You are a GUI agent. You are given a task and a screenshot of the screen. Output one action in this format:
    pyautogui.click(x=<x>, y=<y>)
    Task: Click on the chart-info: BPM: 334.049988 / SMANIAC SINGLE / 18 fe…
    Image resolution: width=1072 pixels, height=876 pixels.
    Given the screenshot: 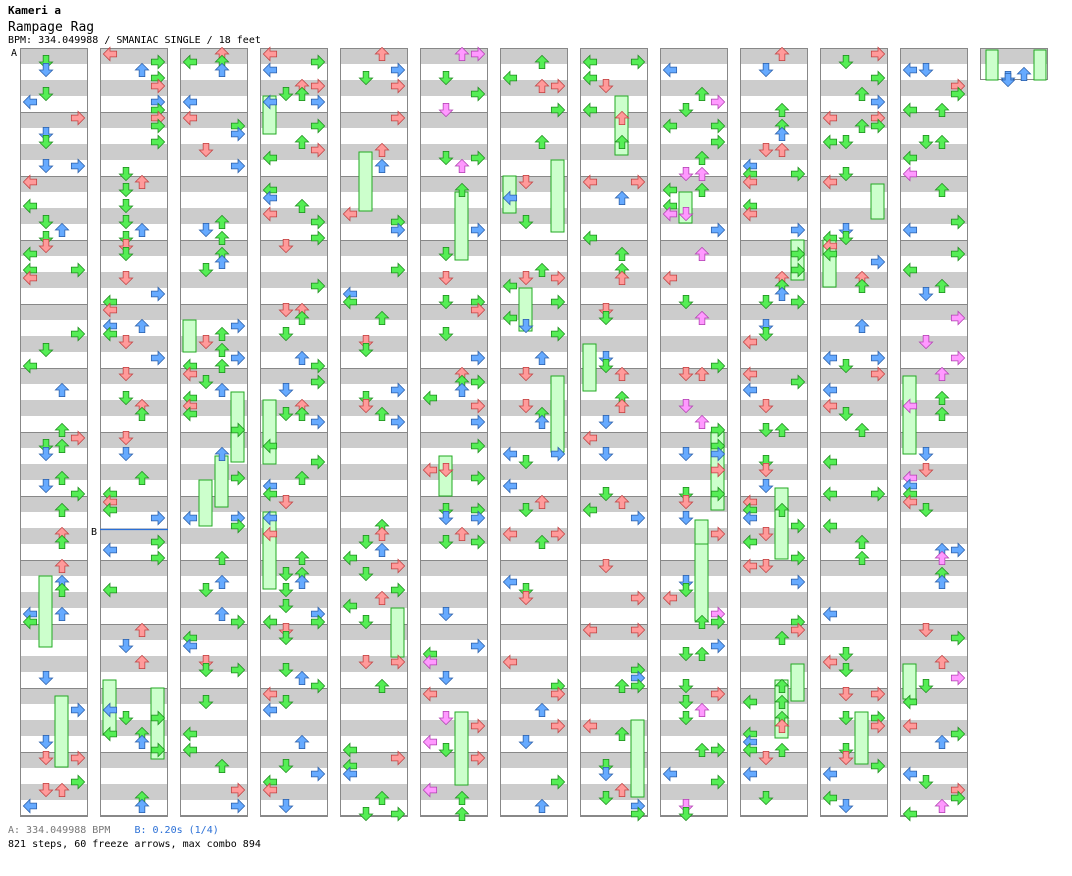 What is the action you would take?
    pyautogui.click(x=134, y=40)
    